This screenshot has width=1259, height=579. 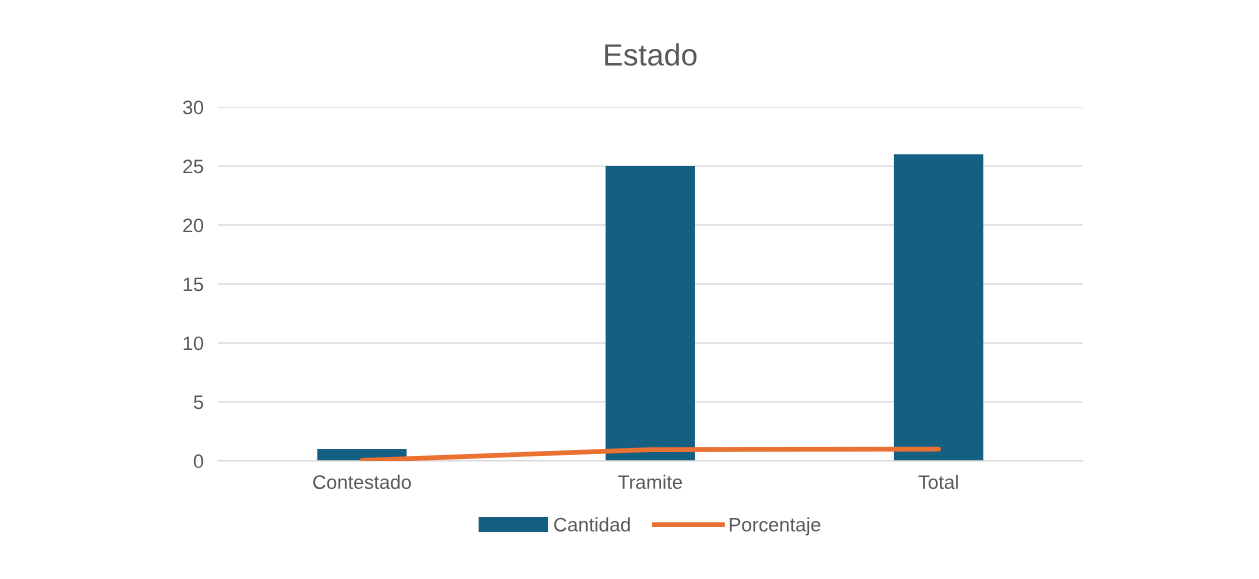 I want to click on y-tick-label: 10, so click(x=193, y=343).